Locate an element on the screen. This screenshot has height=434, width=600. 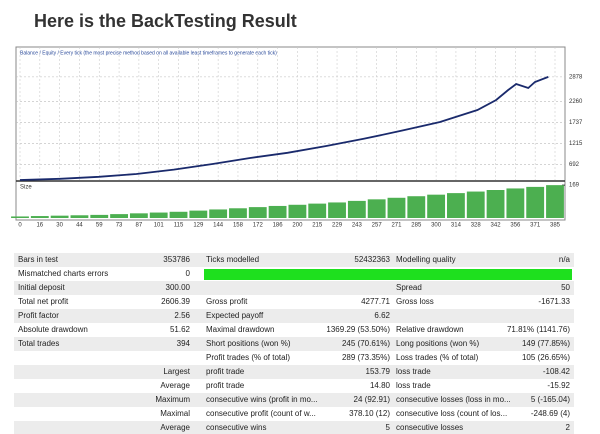
table-cell: Largest is located at coordinates (176, 371).